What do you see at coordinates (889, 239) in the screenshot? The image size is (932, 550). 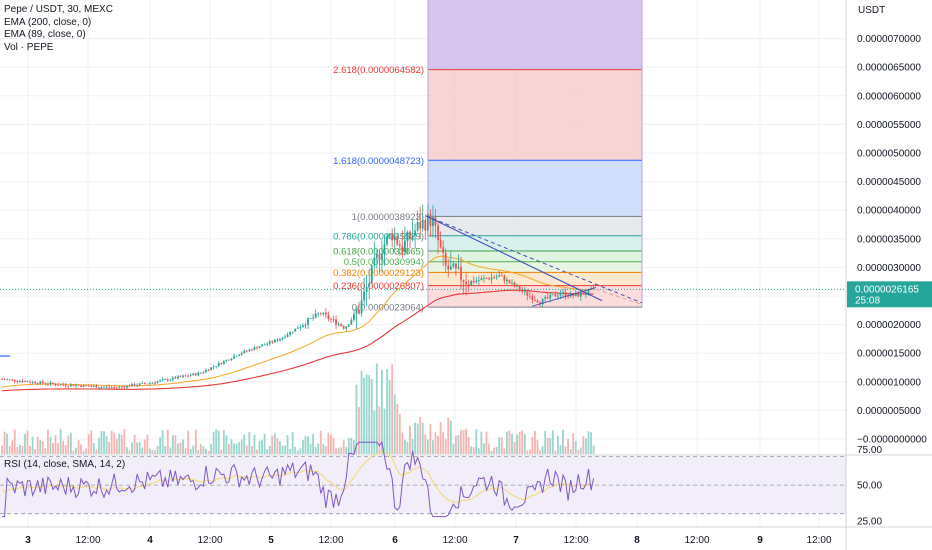 I see `price-tick-label: 0.0000035000` at bounding box center [889, 239].